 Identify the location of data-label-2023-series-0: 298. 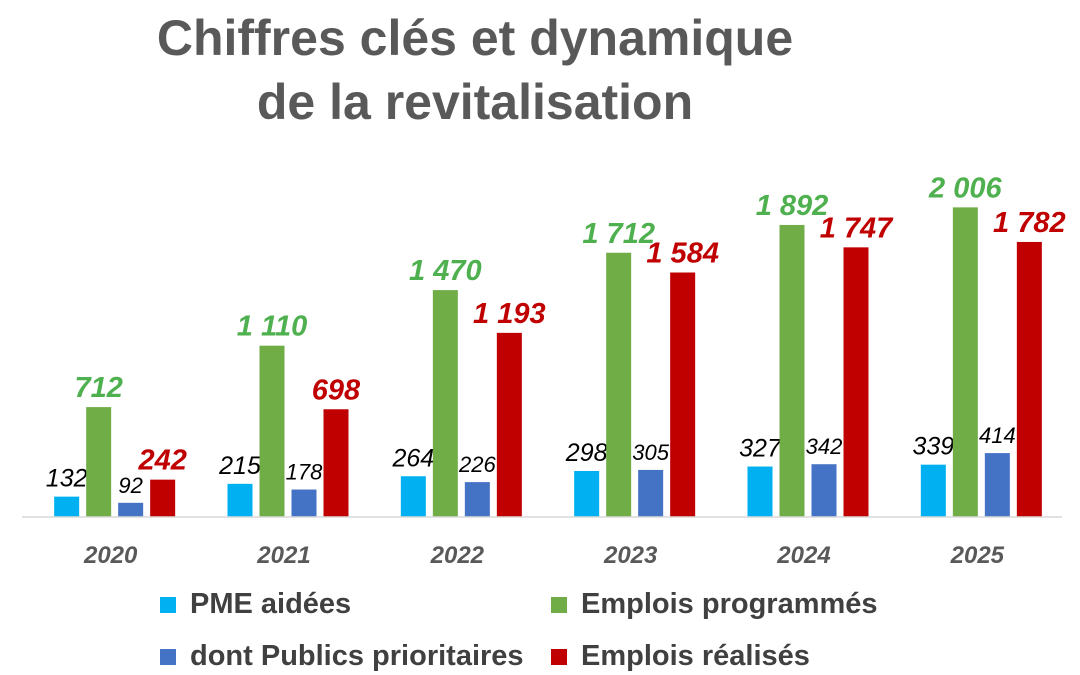
(586, 453).